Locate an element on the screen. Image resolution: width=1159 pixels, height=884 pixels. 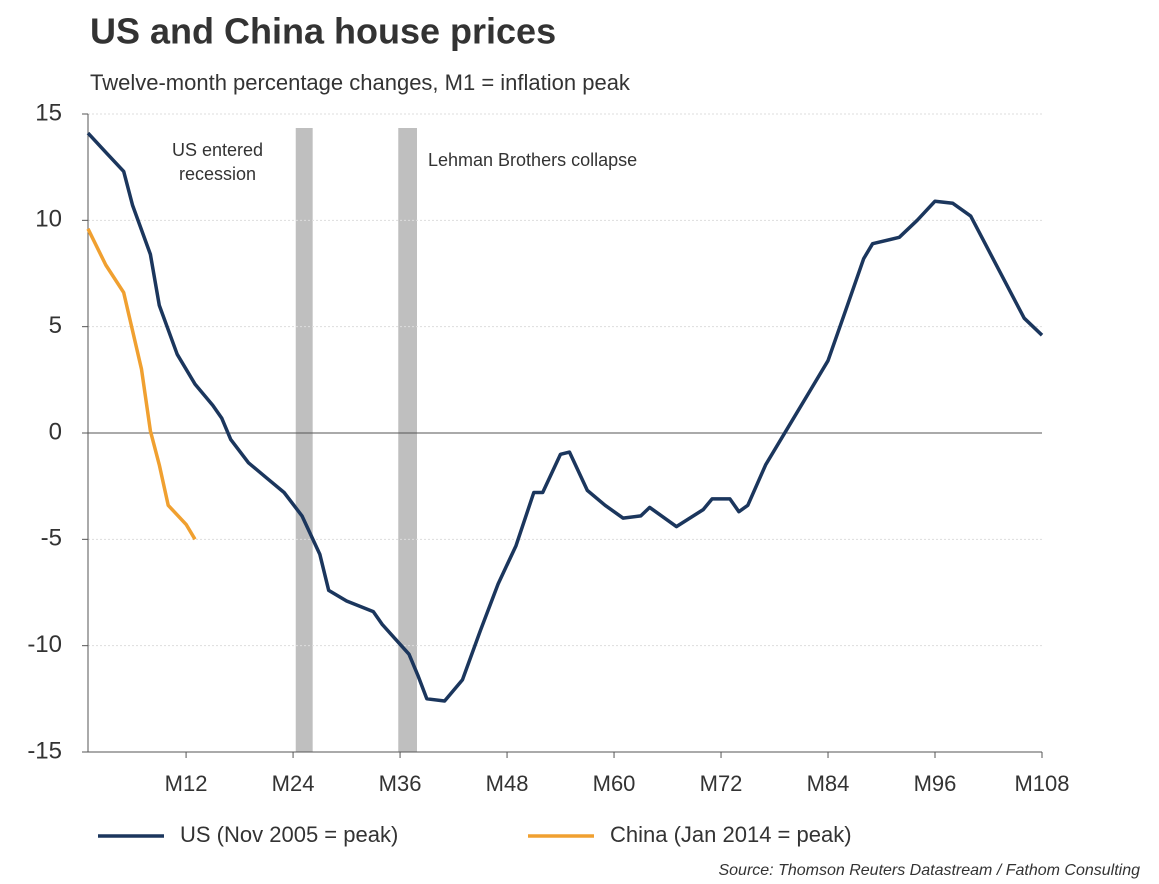
y-tick-label: -15 is located at coordinates (44, 750).